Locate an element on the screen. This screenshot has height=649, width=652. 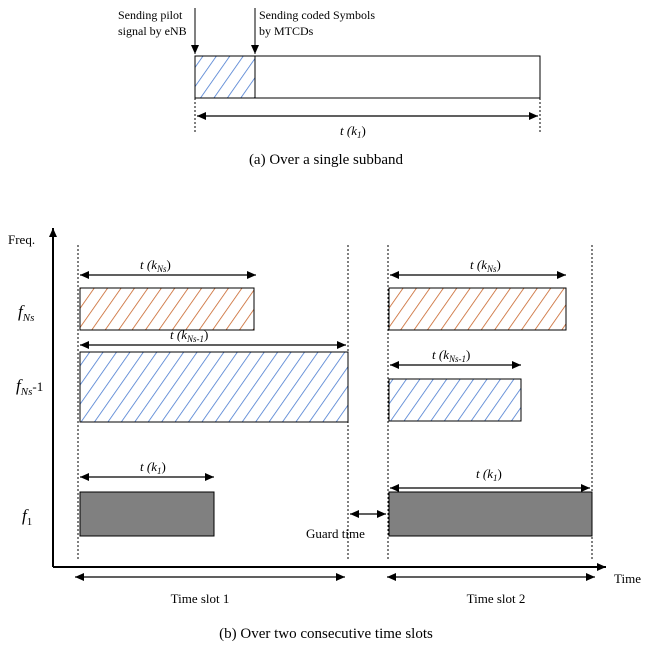
slot2-row2-block is located at coordinates (455, 400).